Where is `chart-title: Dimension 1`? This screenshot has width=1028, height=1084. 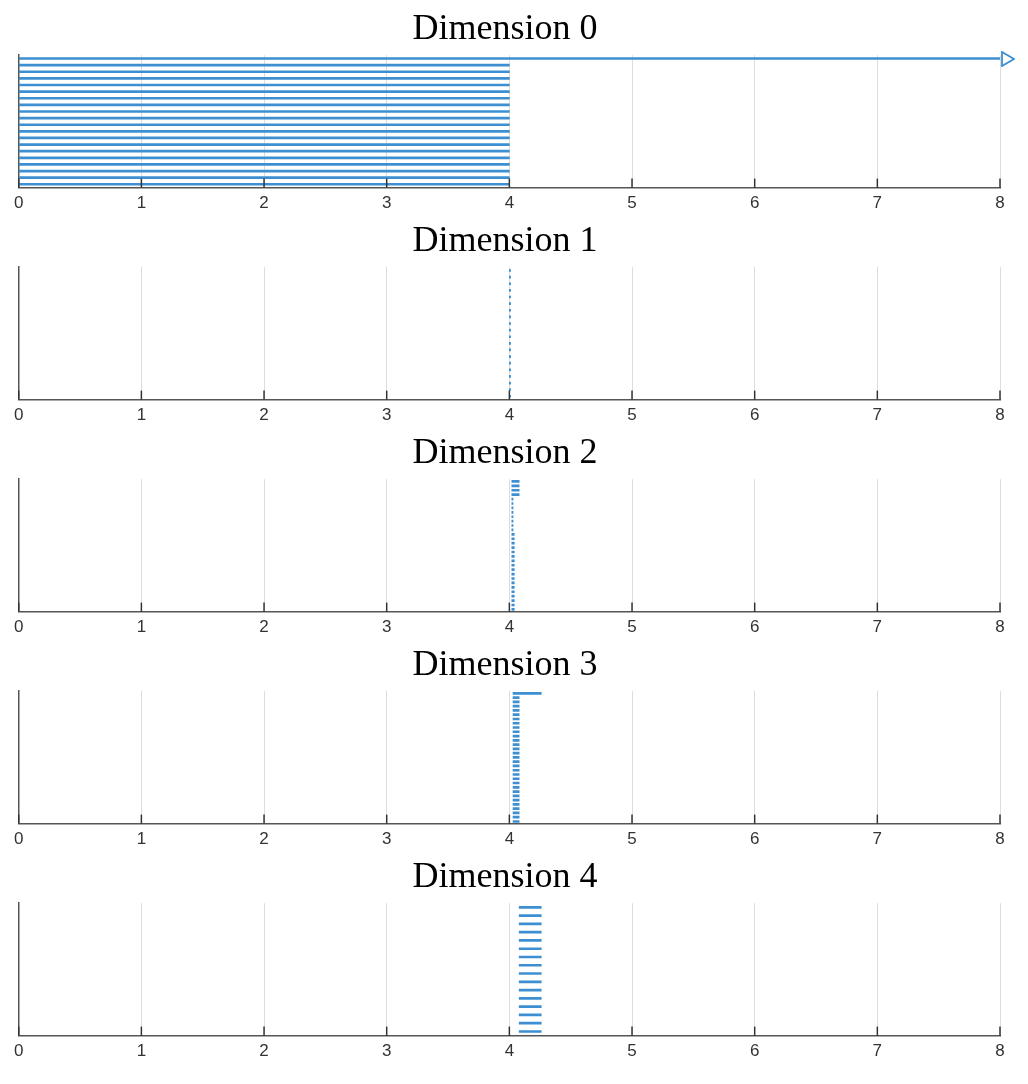 chart-title: Dimension 1 is located at coordinates (505, 239).